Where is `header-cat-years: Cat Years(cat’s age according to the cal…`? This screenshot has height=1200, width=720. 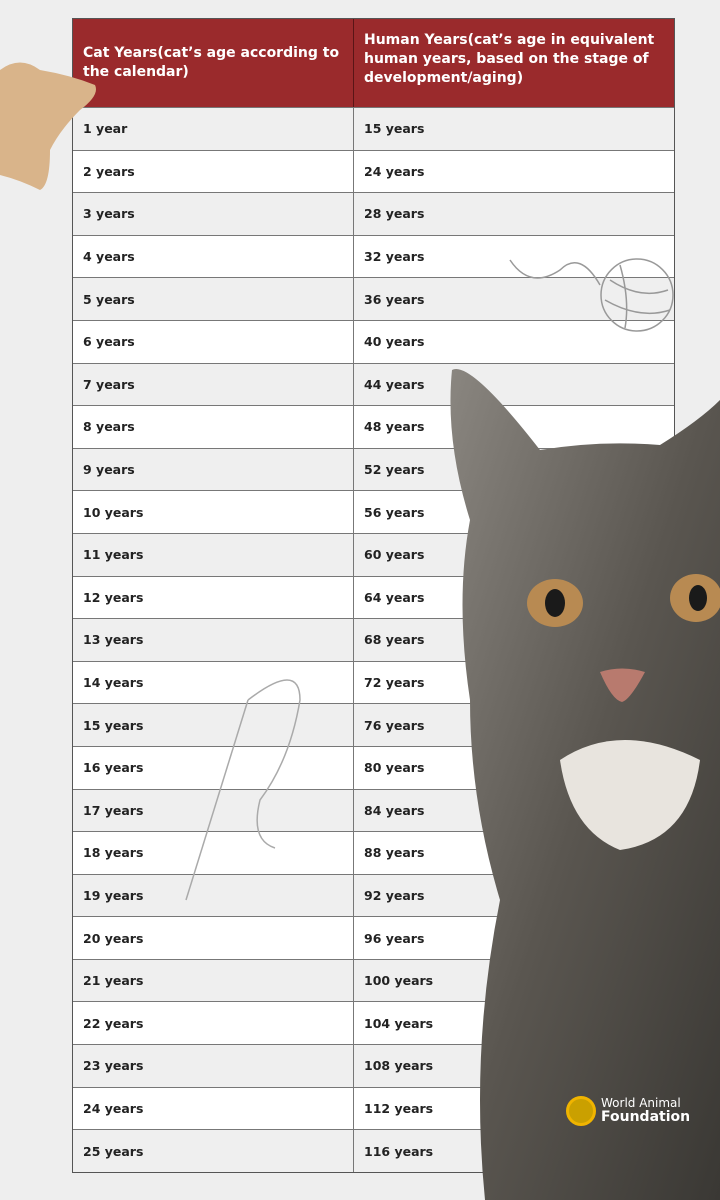 header-cat-years: Cat Years(cat’s age according to the cal… is located at coordinates (213, 63).